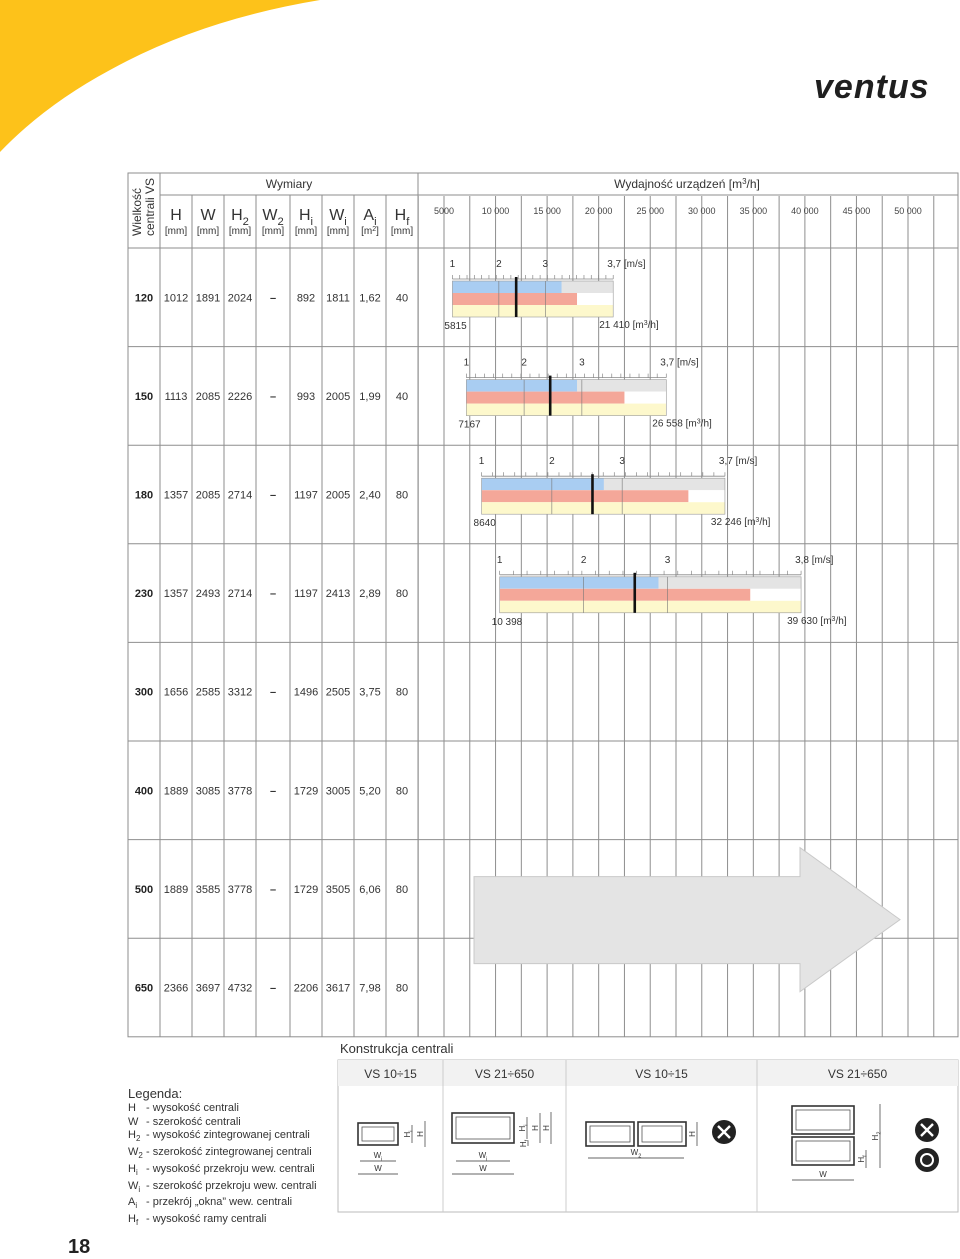  What do you see at coordinates (240, 693) in the screenshot?
I see `cell-H2: 3312` at bounding box center [240, 693].